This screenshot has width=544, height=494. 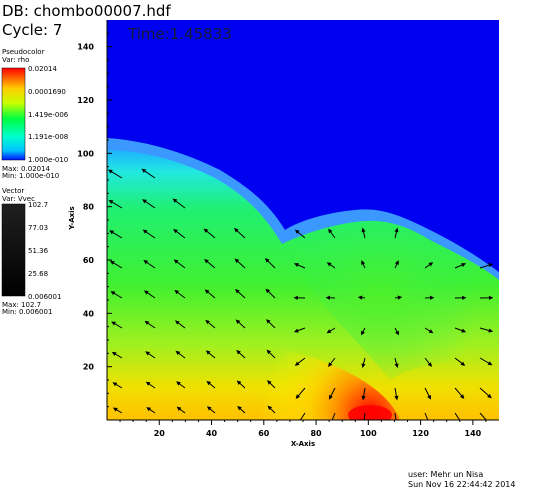 I want to click on pseudocolor-legend-max: Max: 0.02014, so click(x=26, y=169).